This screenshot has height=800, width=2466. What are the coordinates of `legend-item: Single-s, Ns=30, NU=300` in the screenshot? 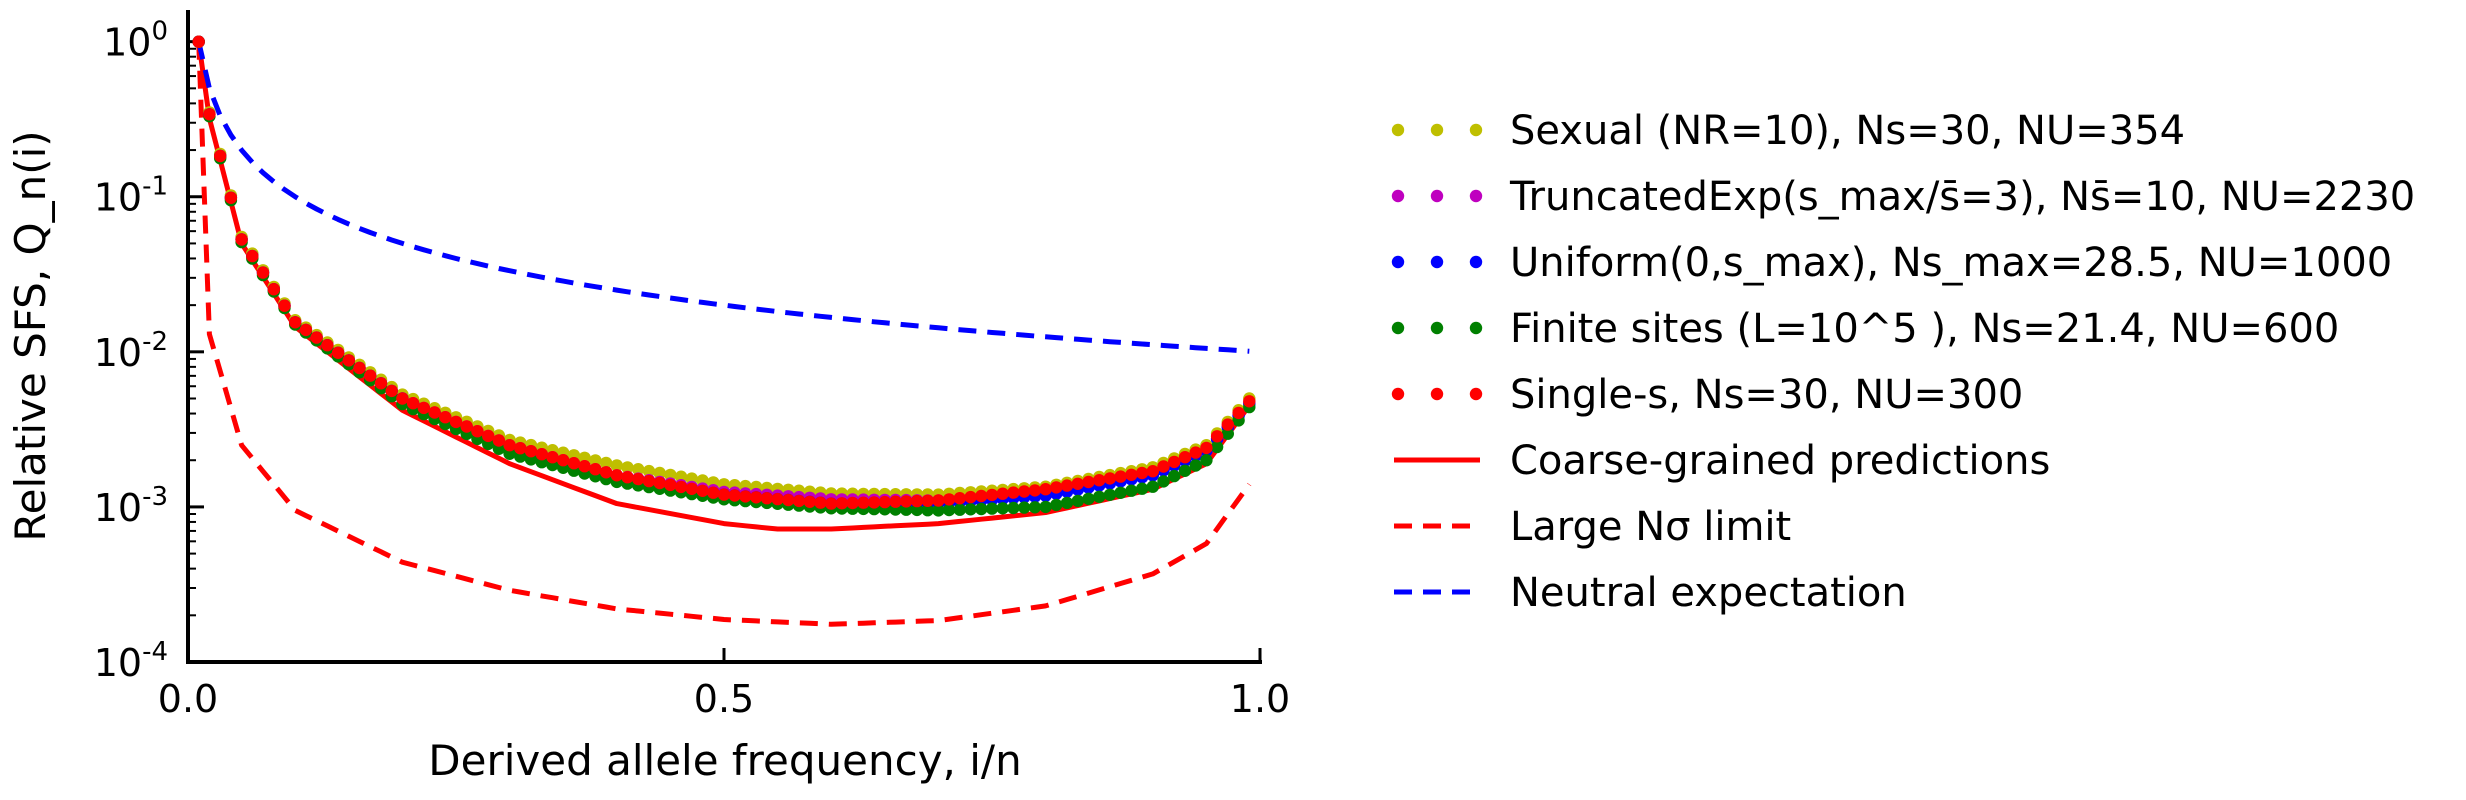 It's located at (1707, 395).